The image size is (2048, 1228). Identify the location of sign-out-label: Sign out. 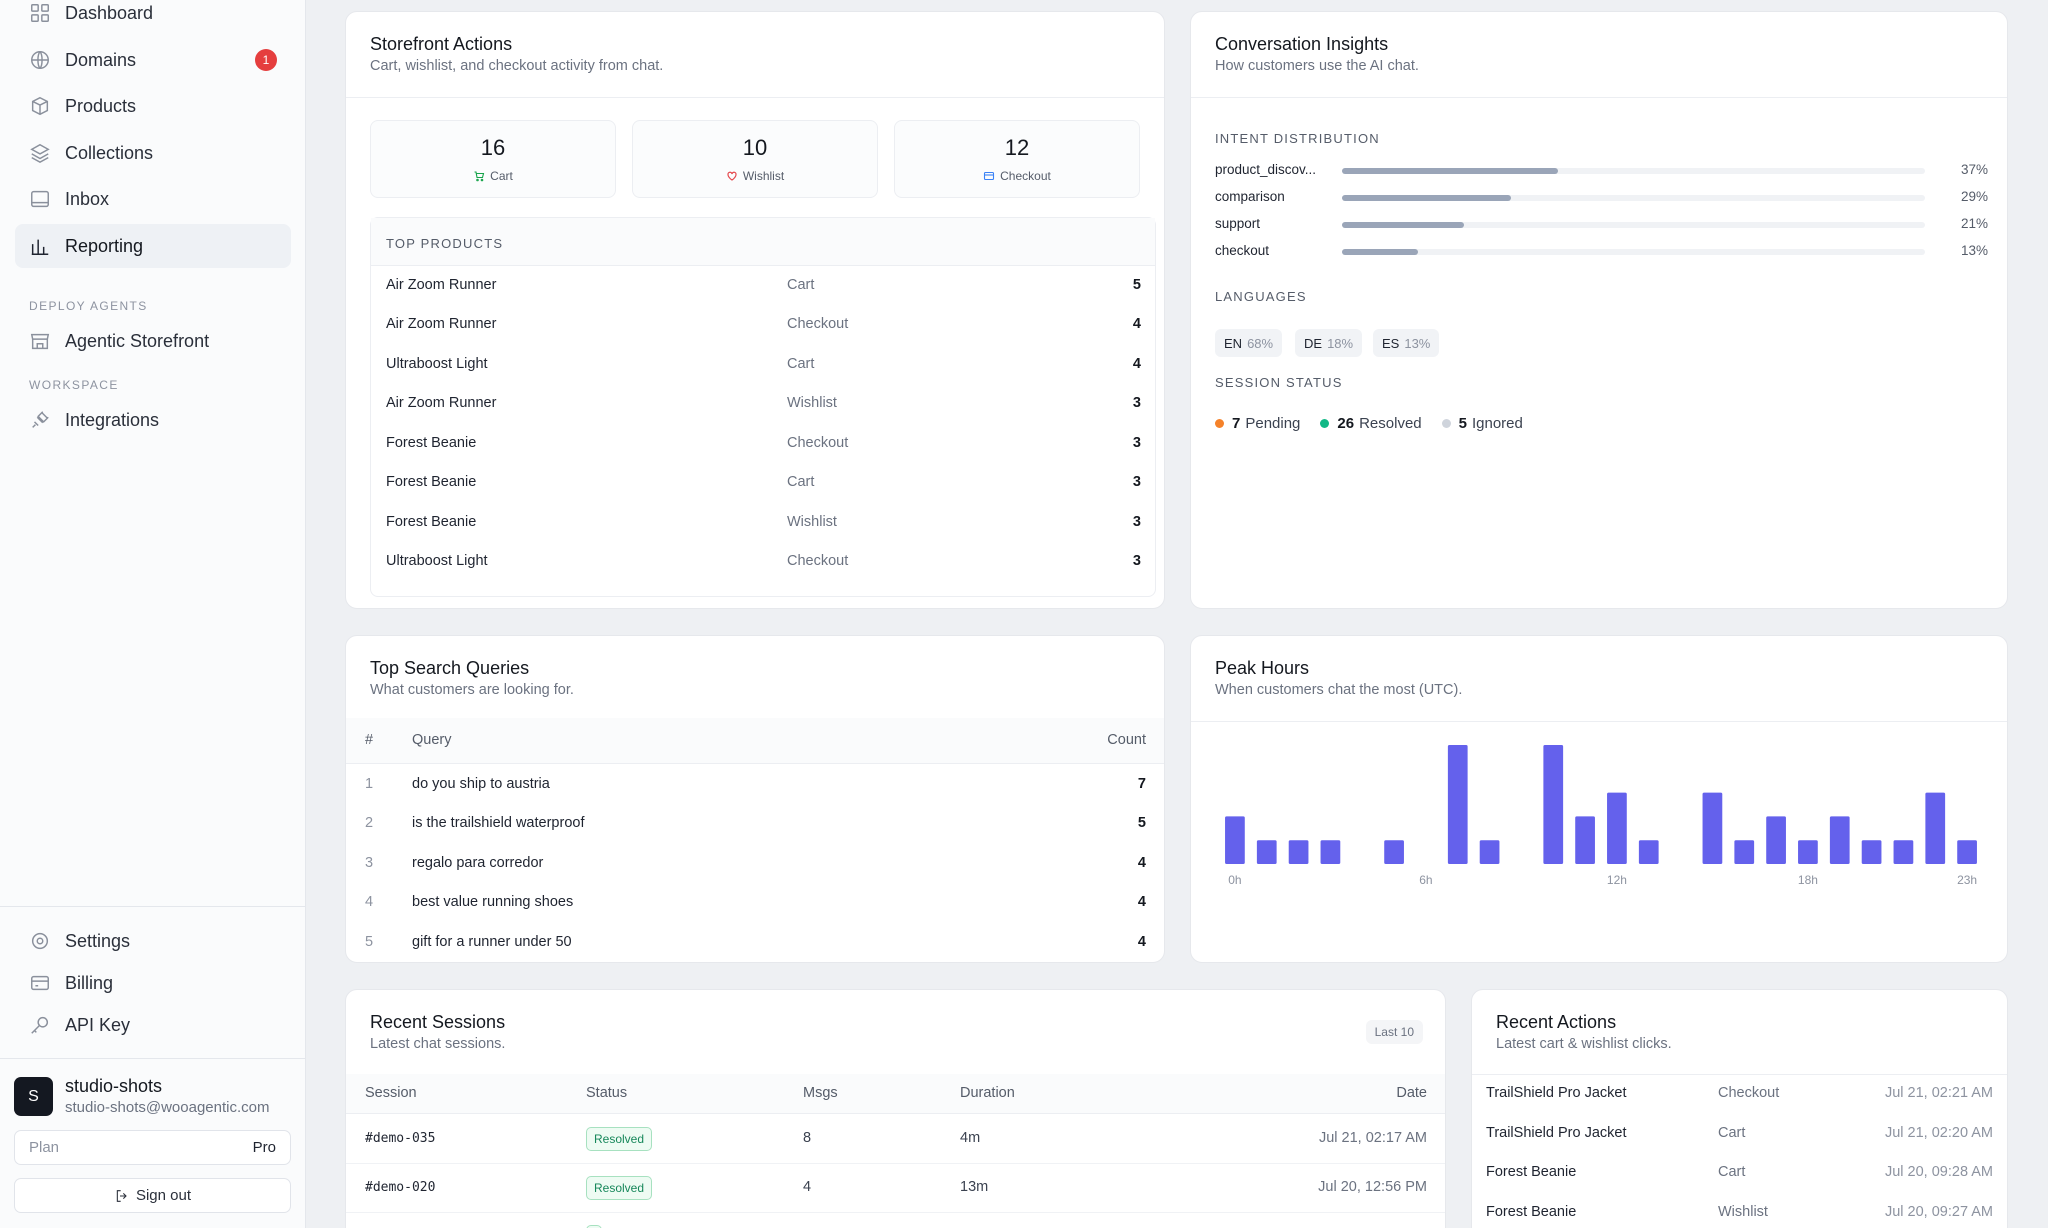
(163, 1195).